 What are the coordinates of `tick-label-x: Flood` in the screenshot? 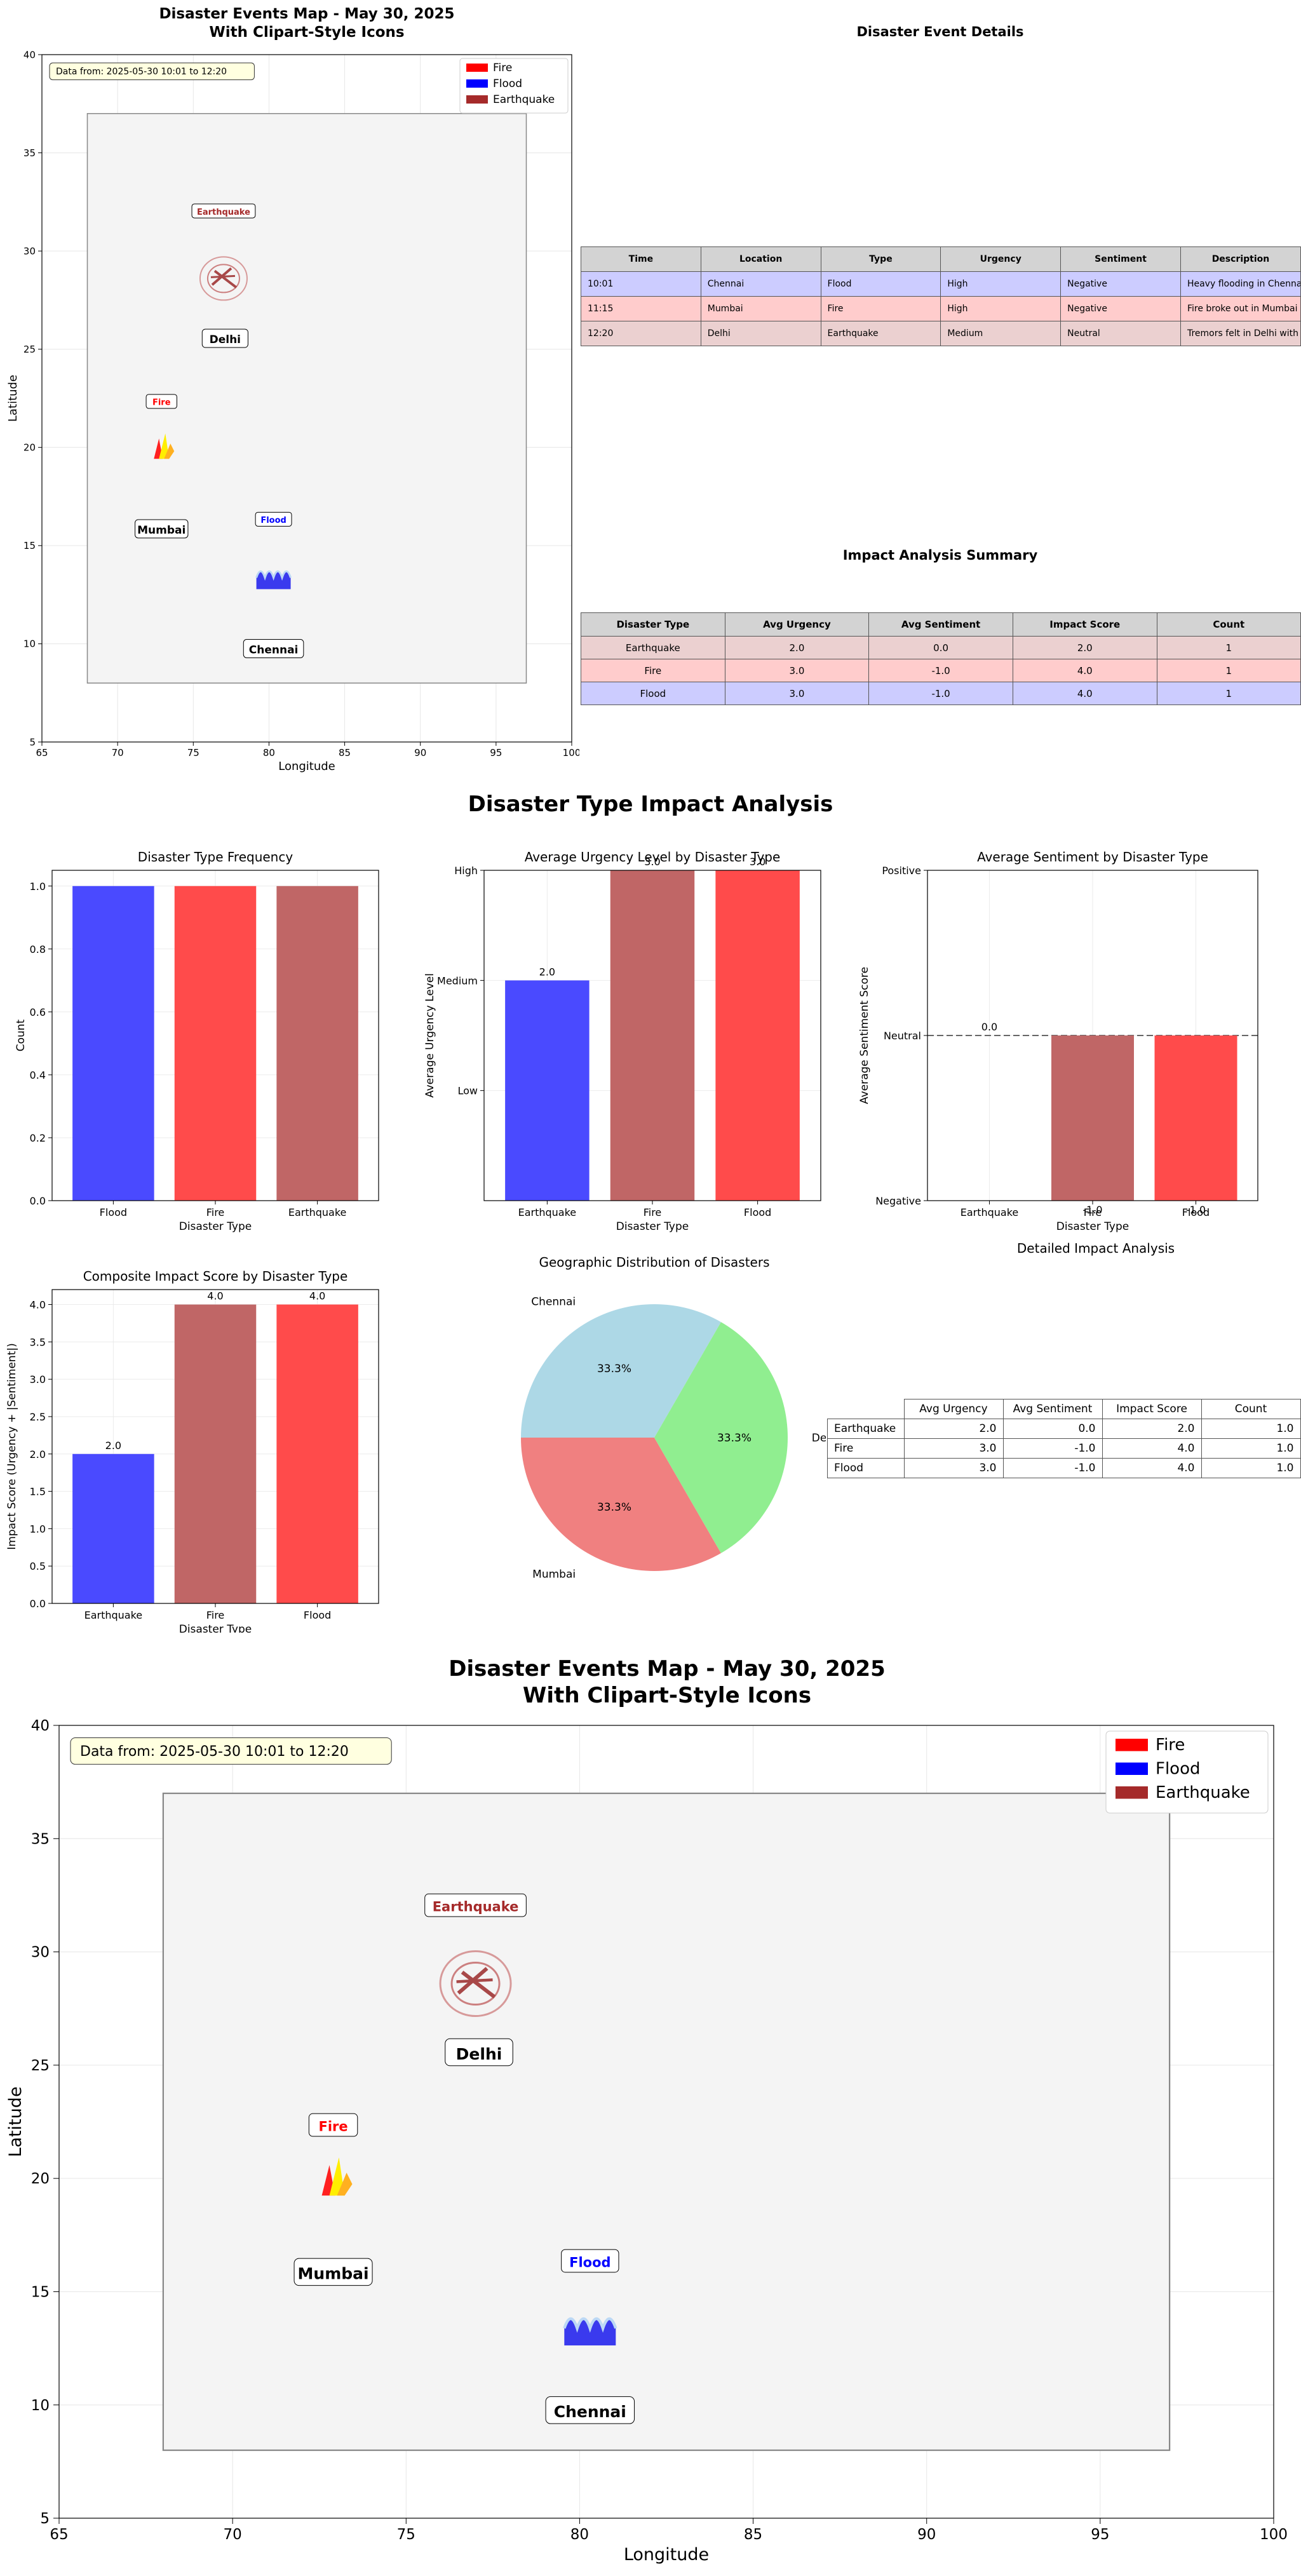 It's located at (757, 1212).